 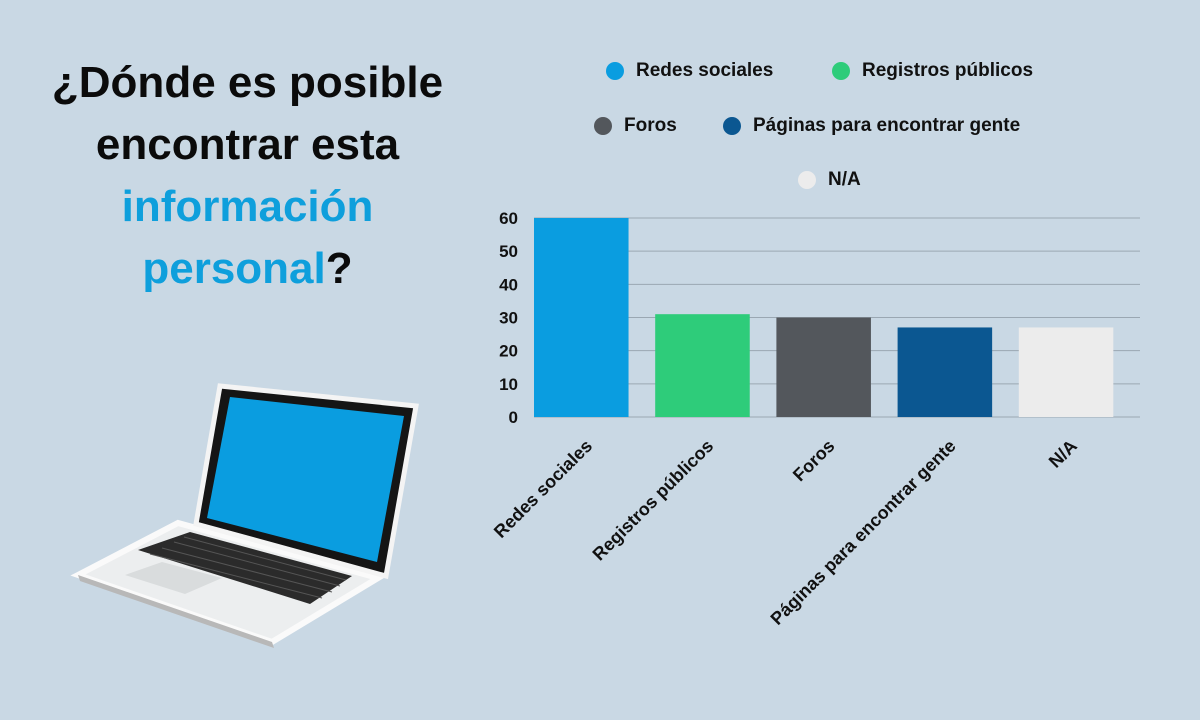 I want to click on x-tick-label: Foros, so click(x=814, y=461).